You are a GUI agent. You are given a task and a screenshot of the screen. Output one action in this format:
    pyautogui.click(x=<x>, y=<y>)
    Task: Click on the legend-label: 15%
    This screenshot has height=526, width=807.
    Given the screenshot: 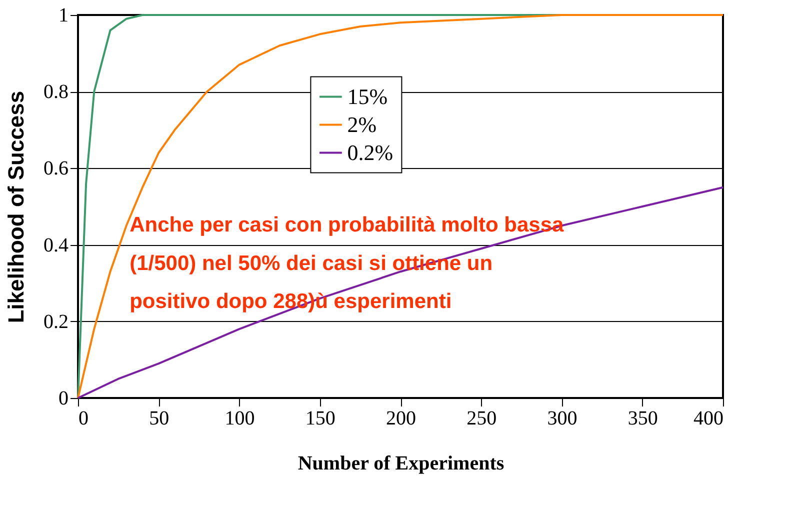 What is the action you would take?
    pyautogui.click(x=367, y=96)
    